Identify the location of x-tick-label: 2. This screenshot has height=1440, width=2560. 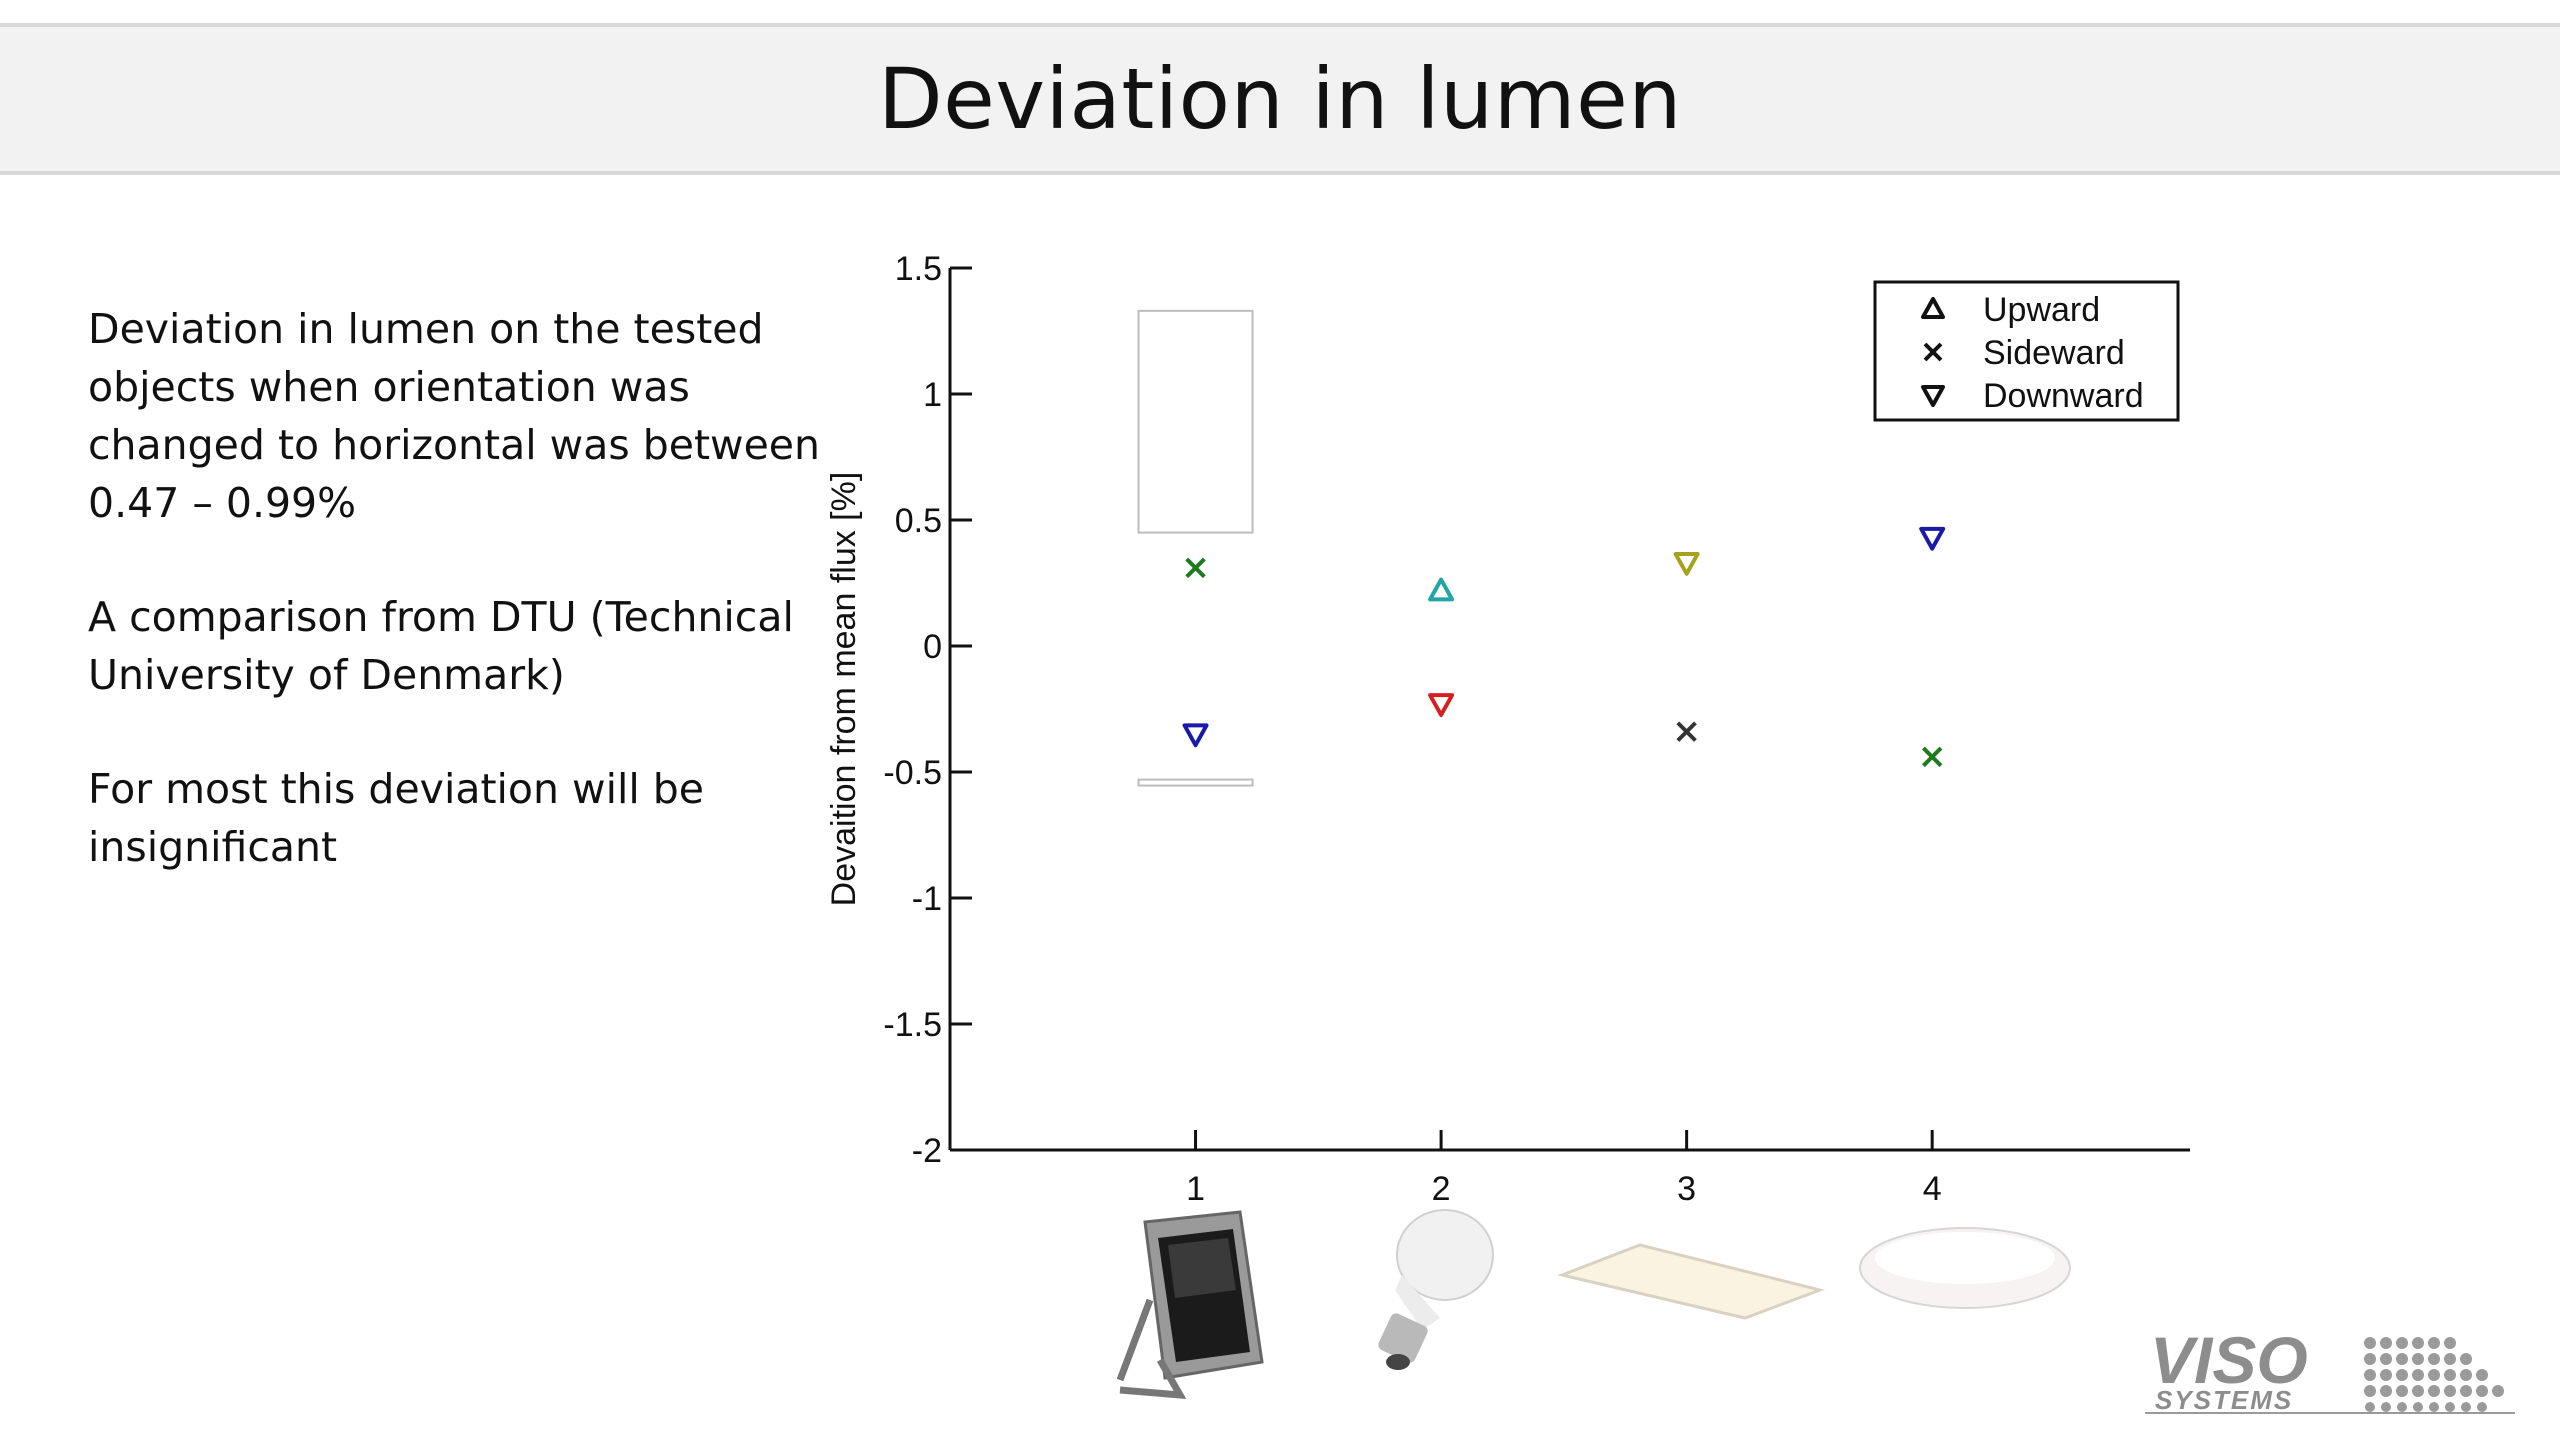
(1441, 1189).